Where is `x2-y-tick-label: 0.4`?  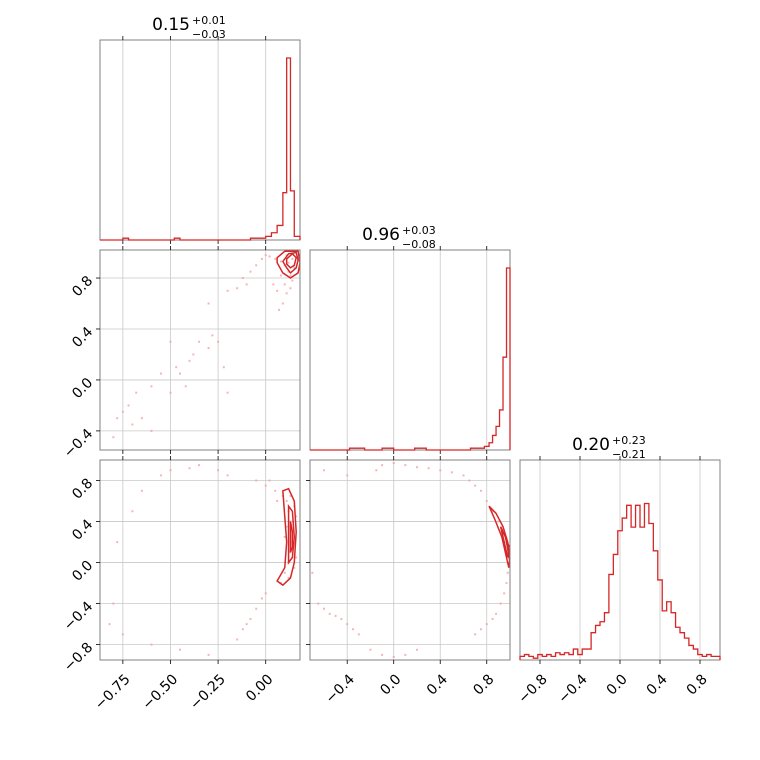 x2-y-tick-label: 0.4 is located at coordinates (82, 529).